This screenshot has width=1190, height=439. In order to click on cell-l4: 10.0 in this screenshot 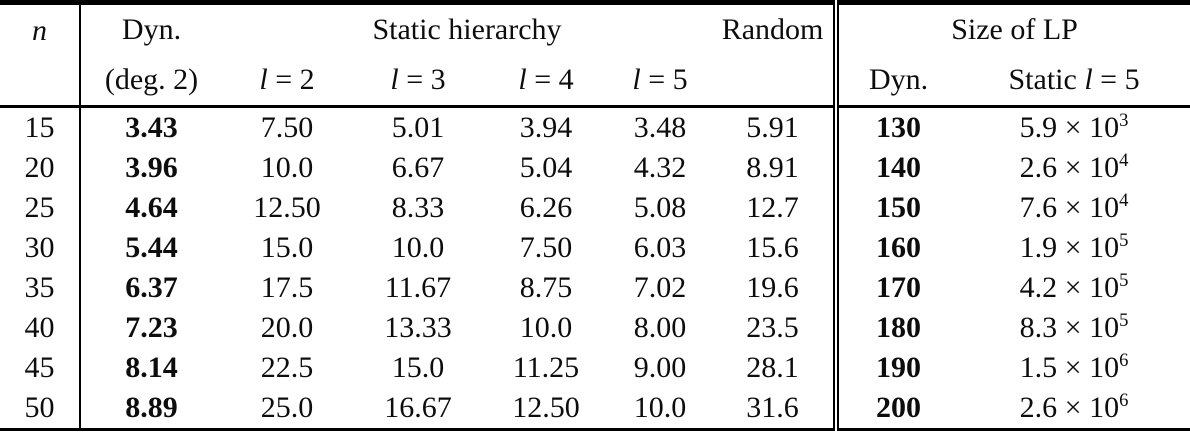, I will do `click(546, 327)`.